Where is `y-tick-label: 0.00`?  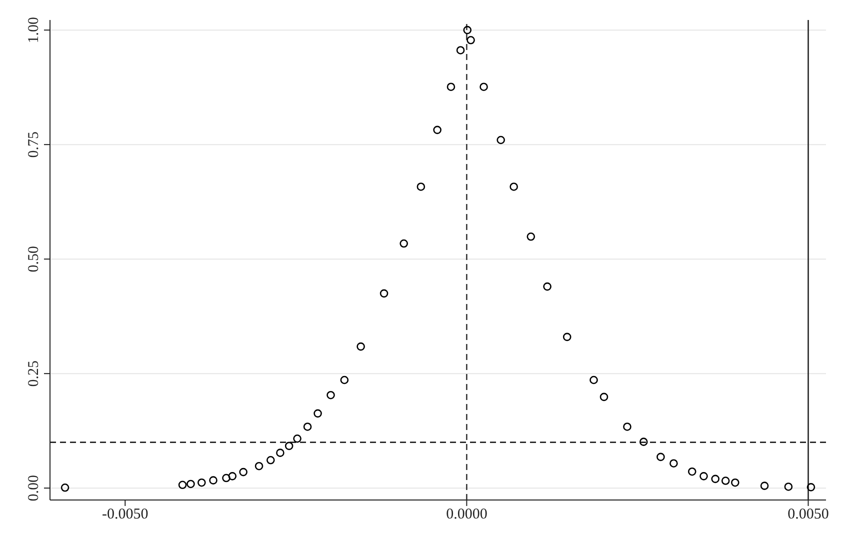 y-tick-label: 0.00 is located at coordinates (34, 488).